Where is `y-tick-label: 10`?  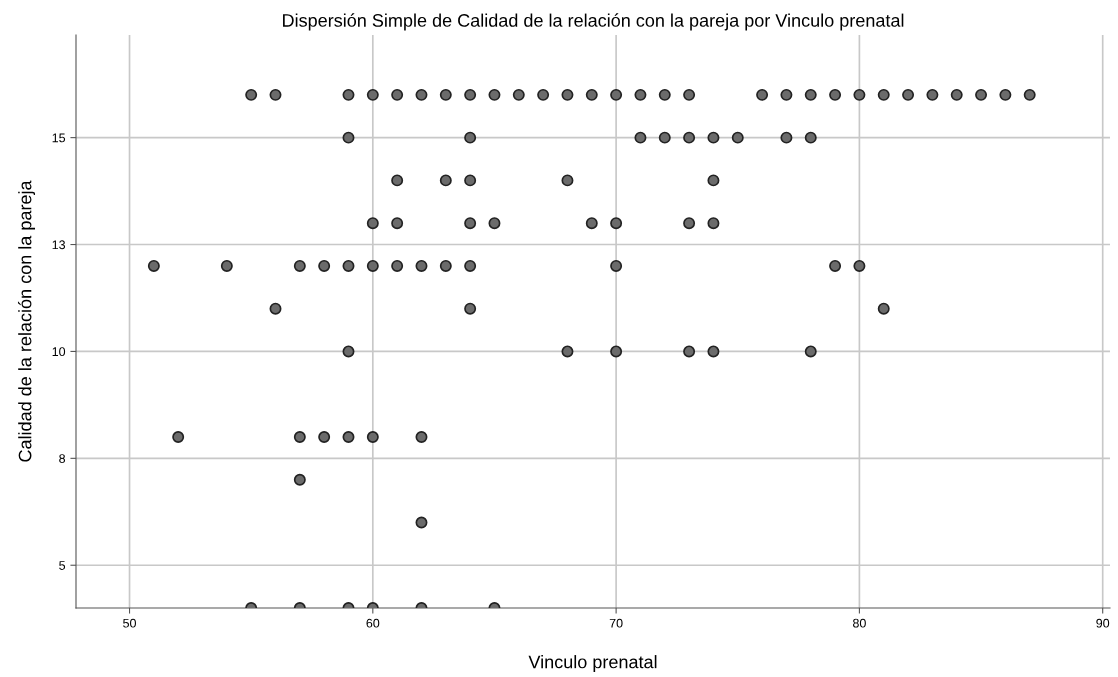
y-tick-label: 10 is located at coordinates (59, 352).